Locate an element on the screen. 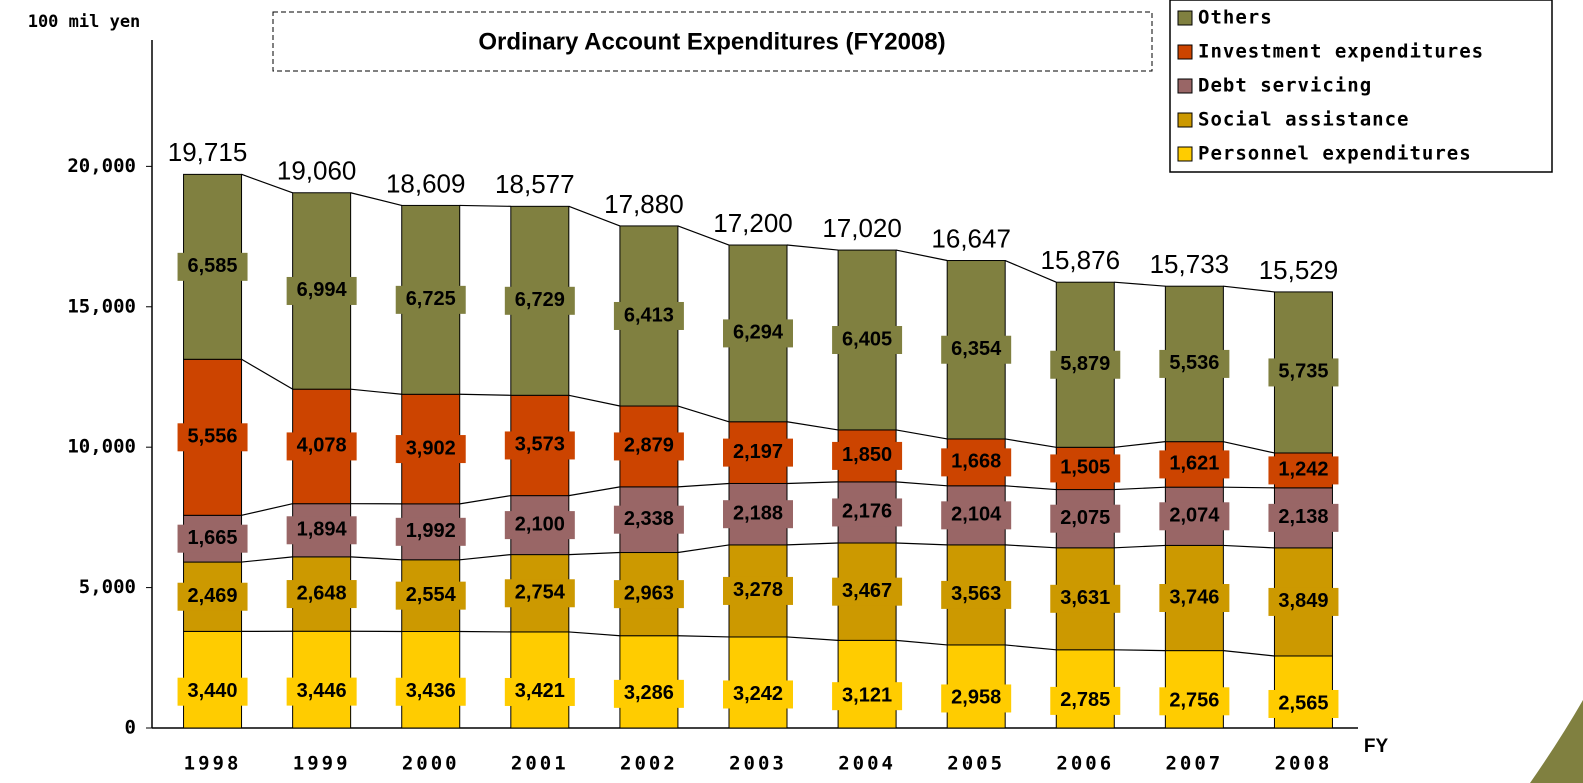 The width and height of the screenshot is (1583, 783). data-label: 2,075 is located at coordinates (1085, 518).